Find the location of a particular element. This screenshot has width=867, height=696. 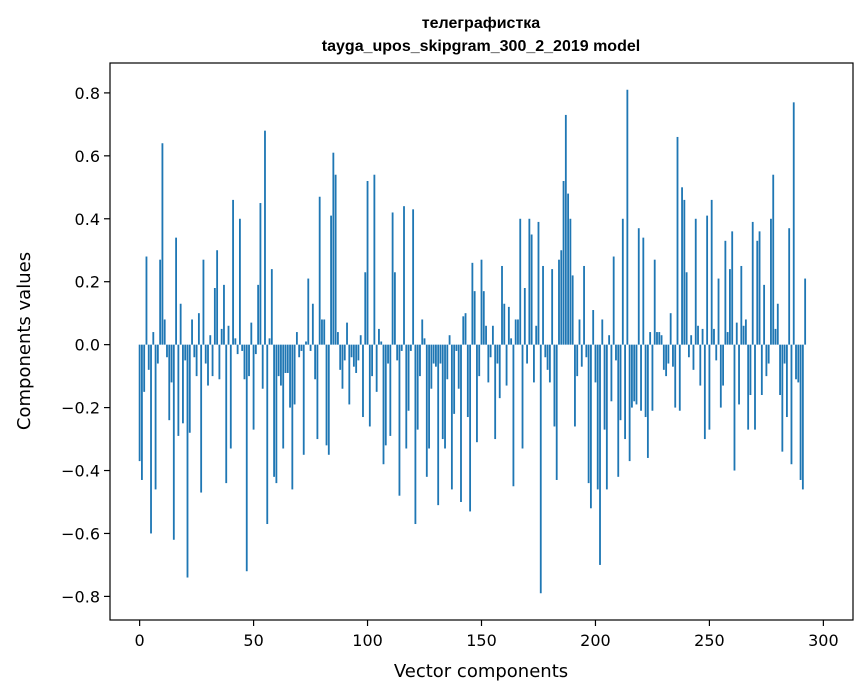

x-tick-label: 50 is located at coordinates (253, 640).